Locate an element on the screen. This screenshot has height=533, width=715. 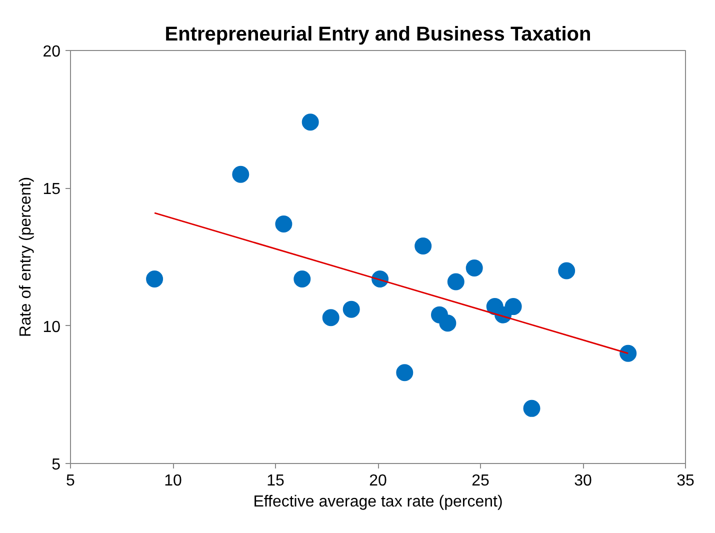
x-tick-label: 10 is located at coordinates (173, 481).